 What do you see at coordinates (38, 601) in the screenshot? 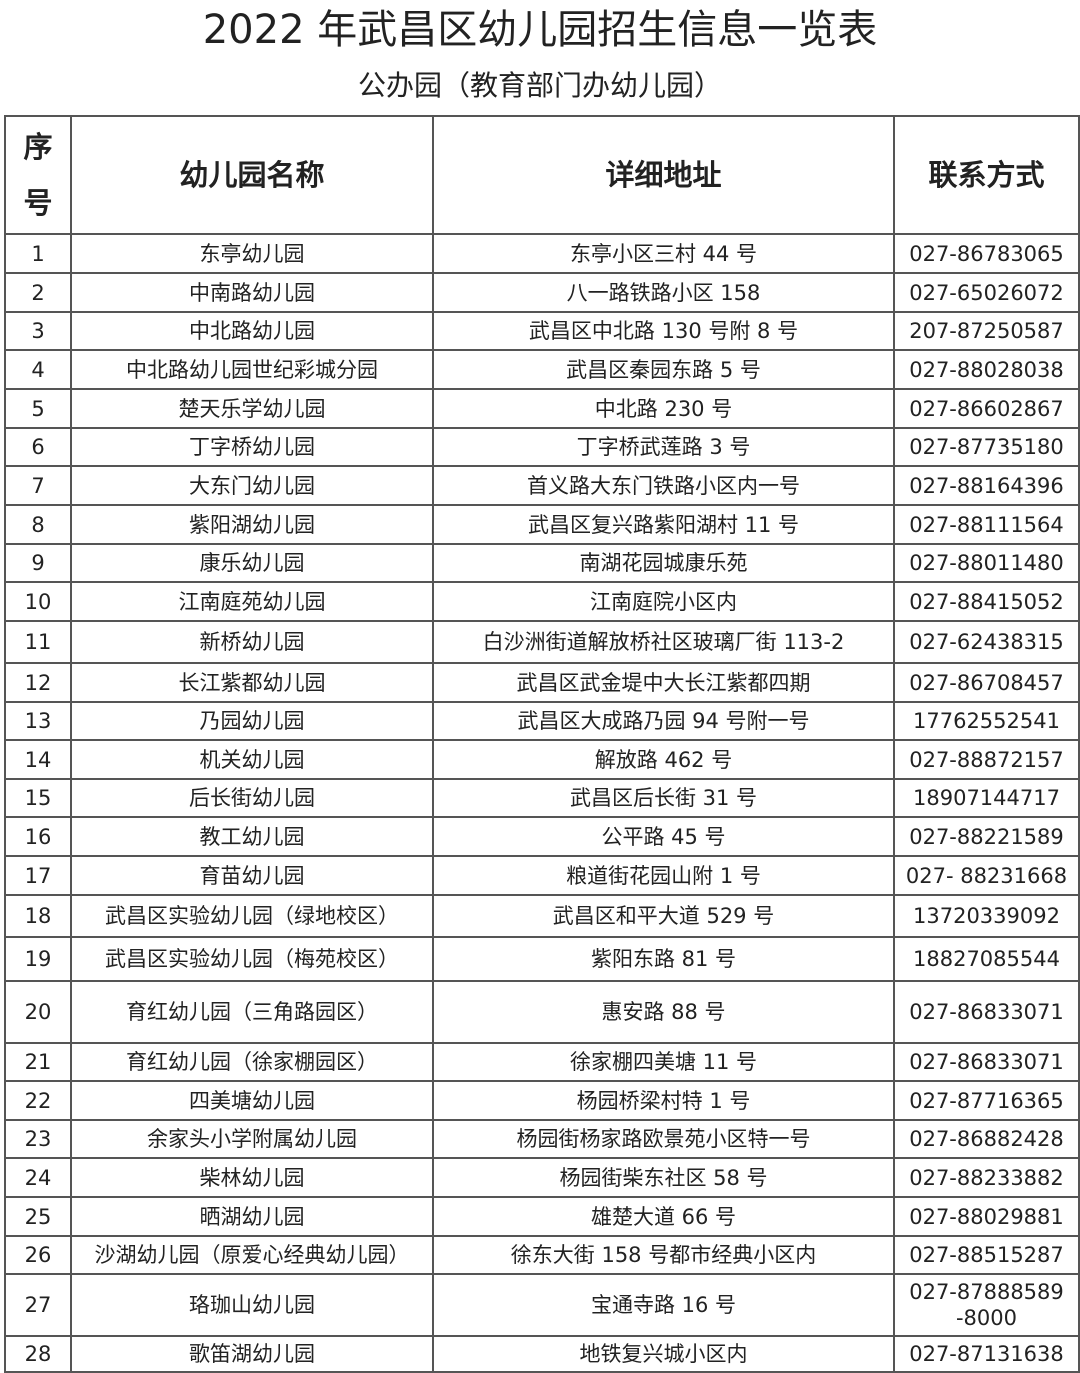
I see `row-number: 10` at bounding box center [38, 601].